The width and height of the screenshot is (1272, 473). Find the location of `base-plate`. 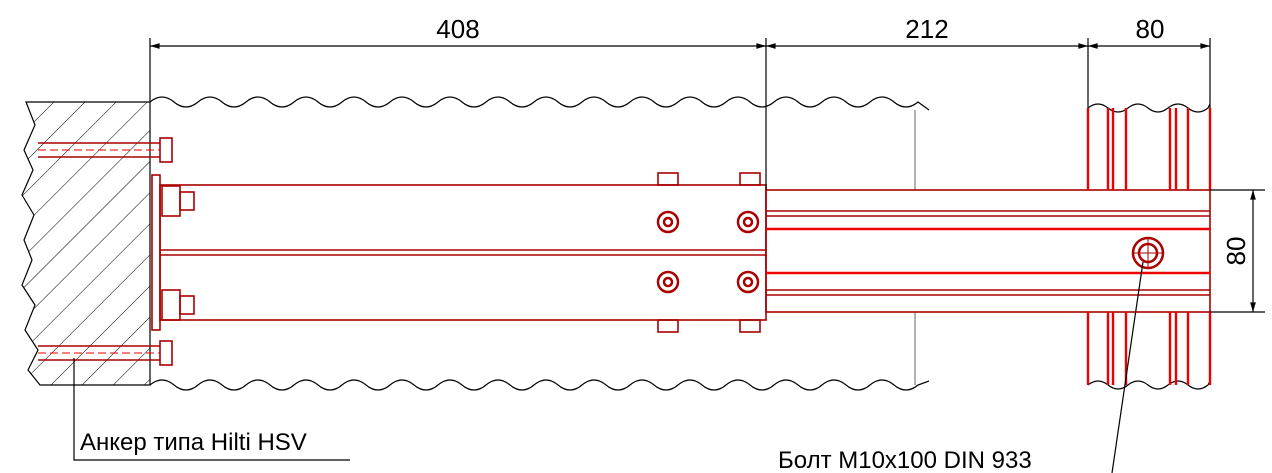

base-plate is located at coordinates (156, 252).